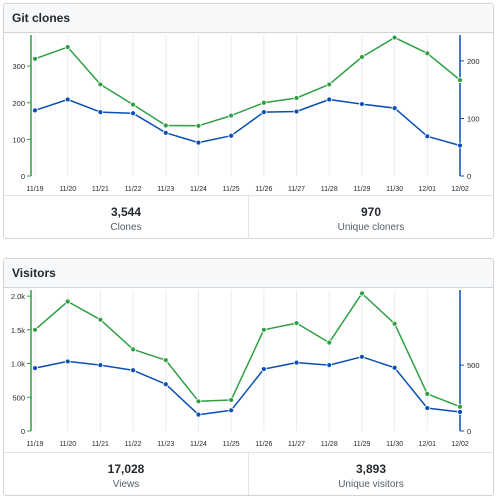 This screenshot has height=500, width=497. What do you see at coordinates (460, 444) in the screenshot?
I see `x-tick-label: 12/02` at bounding box center [460, 444].